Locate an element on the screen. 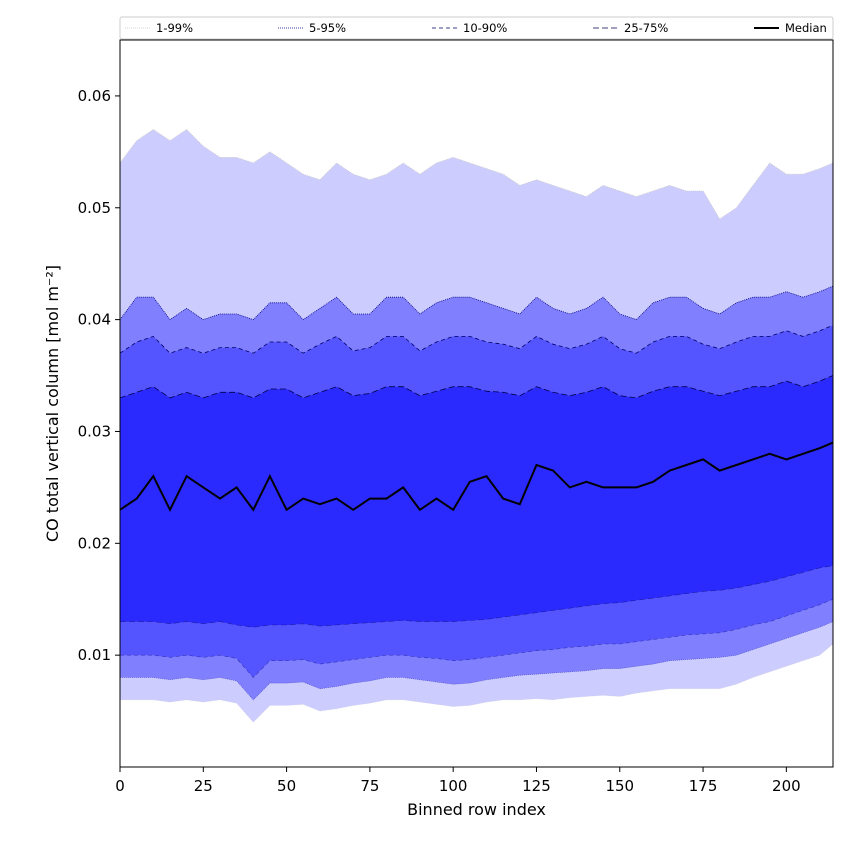 The image size is (850, 850). legend-label: Median is located at coordinates (806, 28).